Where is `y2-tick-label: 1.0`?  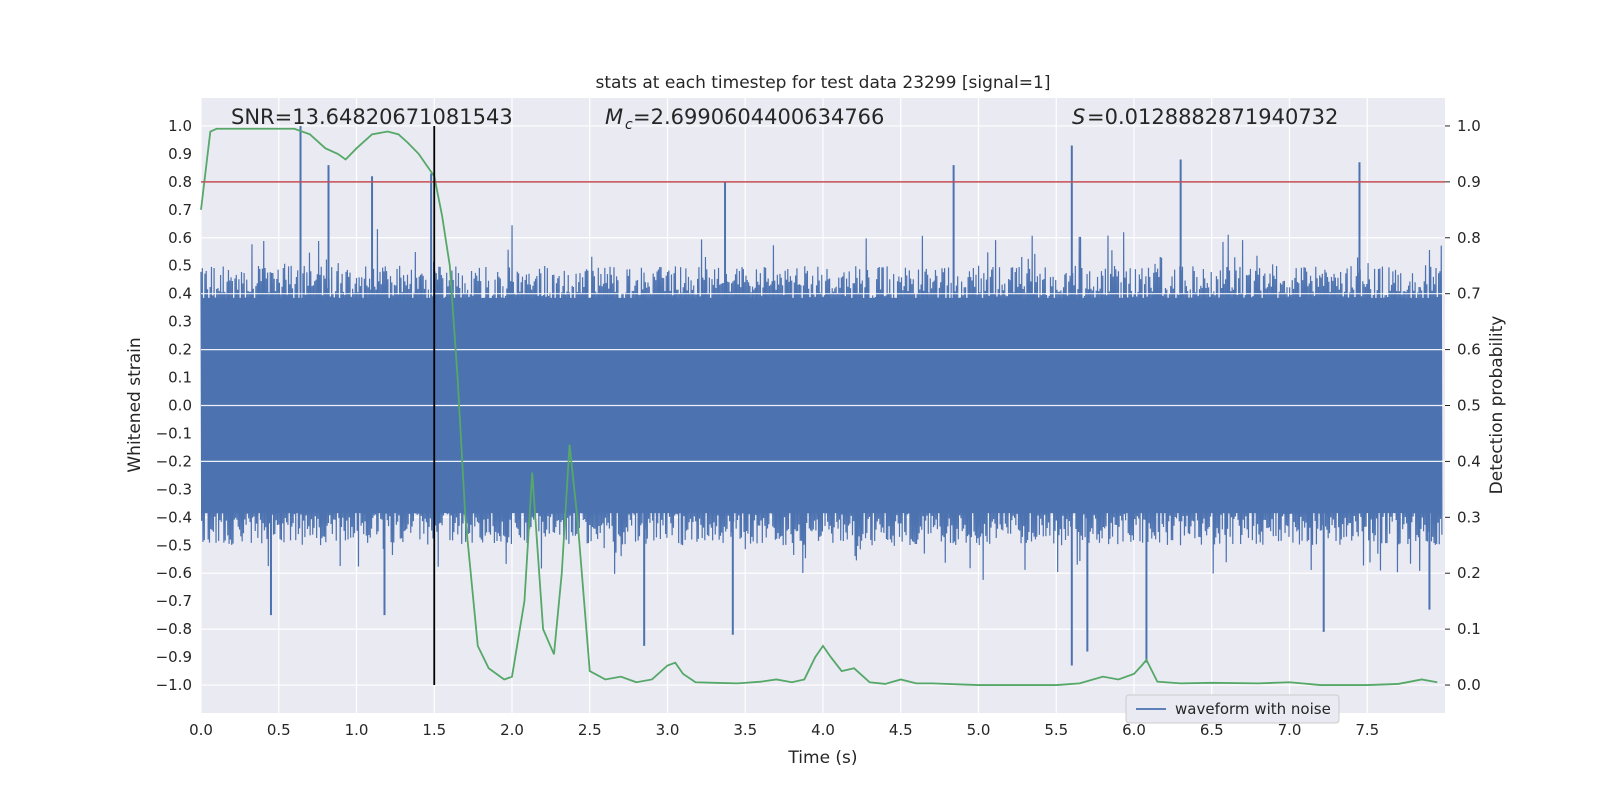
y2-tick-label: 1.0 is located at coordinates (1469, 126).